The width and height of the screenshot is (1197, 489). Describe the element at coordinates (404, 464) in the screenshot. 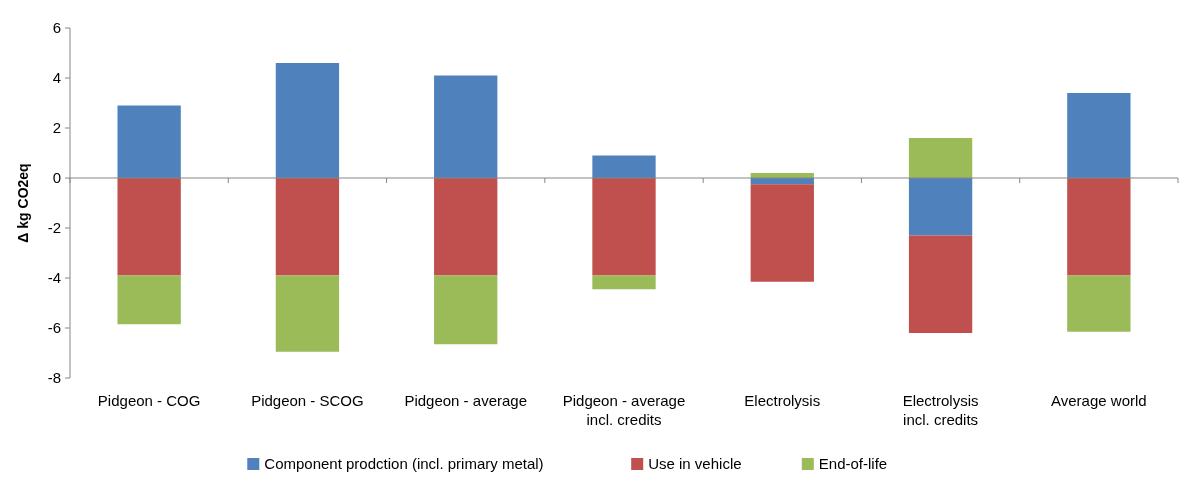

I see `legend-label: Component prodction (incl. primary metal)` at that location.